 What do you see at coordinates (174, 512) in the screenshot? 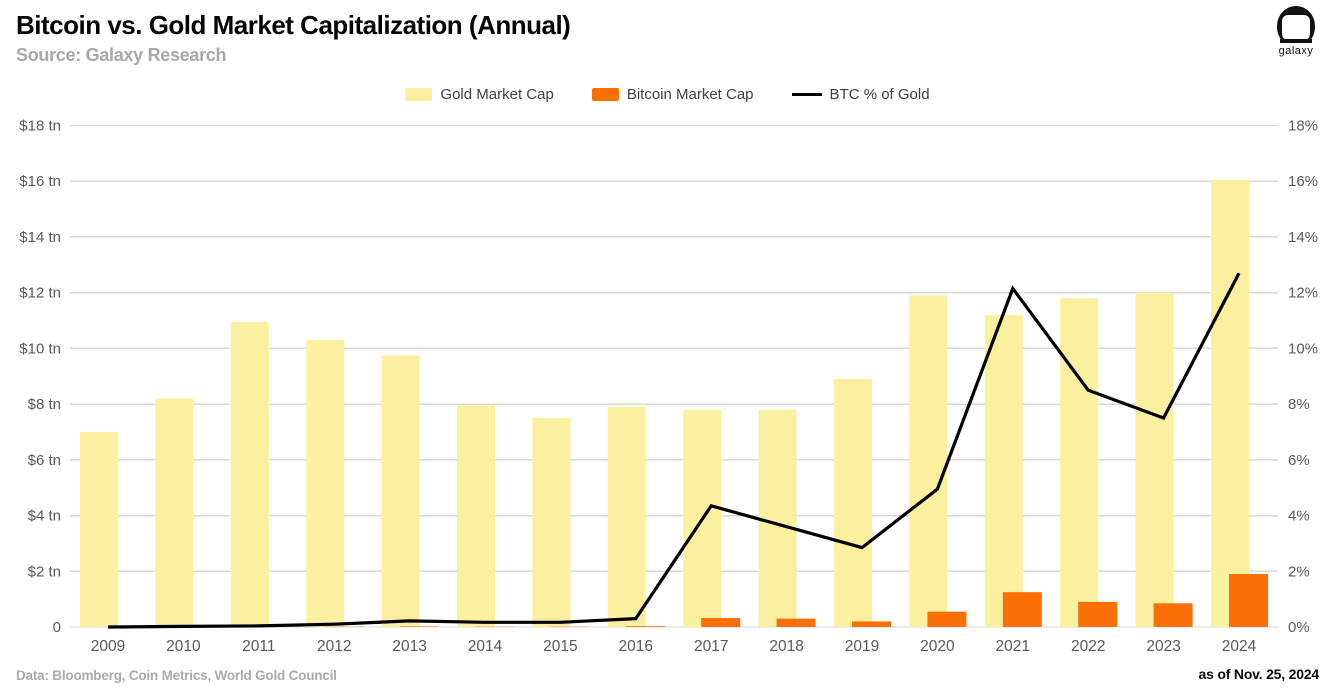
I see `gold-bar-2010` at bounding box center [174, 512].